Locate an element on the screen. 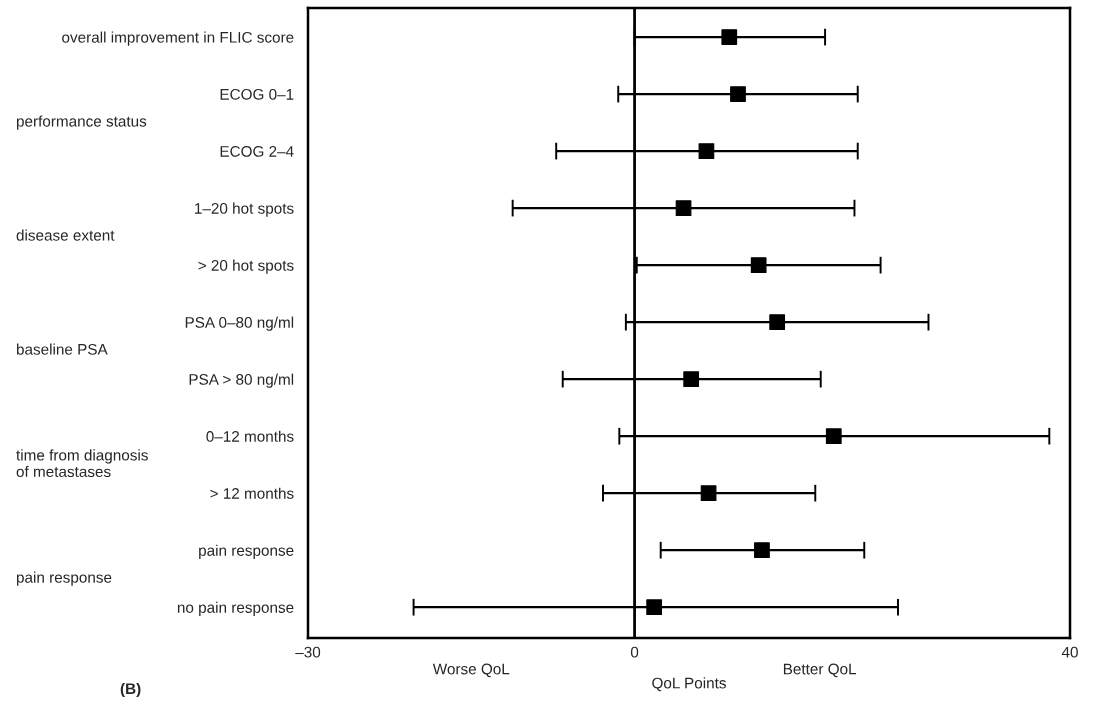 The height and width of the screenshot is (713, 1096). y-tick-label: > 12 months is located at coordinates (252, 493).